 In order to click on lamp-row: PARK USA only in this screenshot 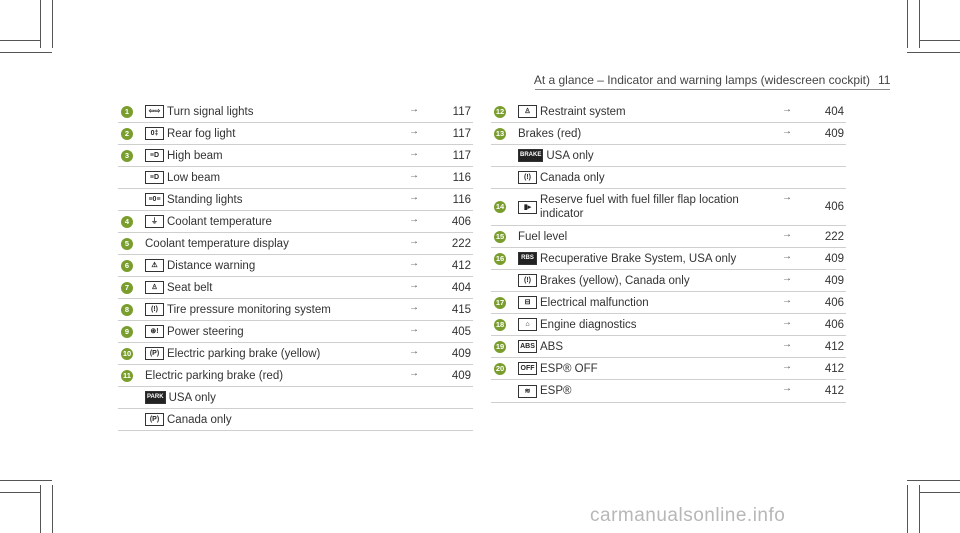, I will do `click(295, 398)`.